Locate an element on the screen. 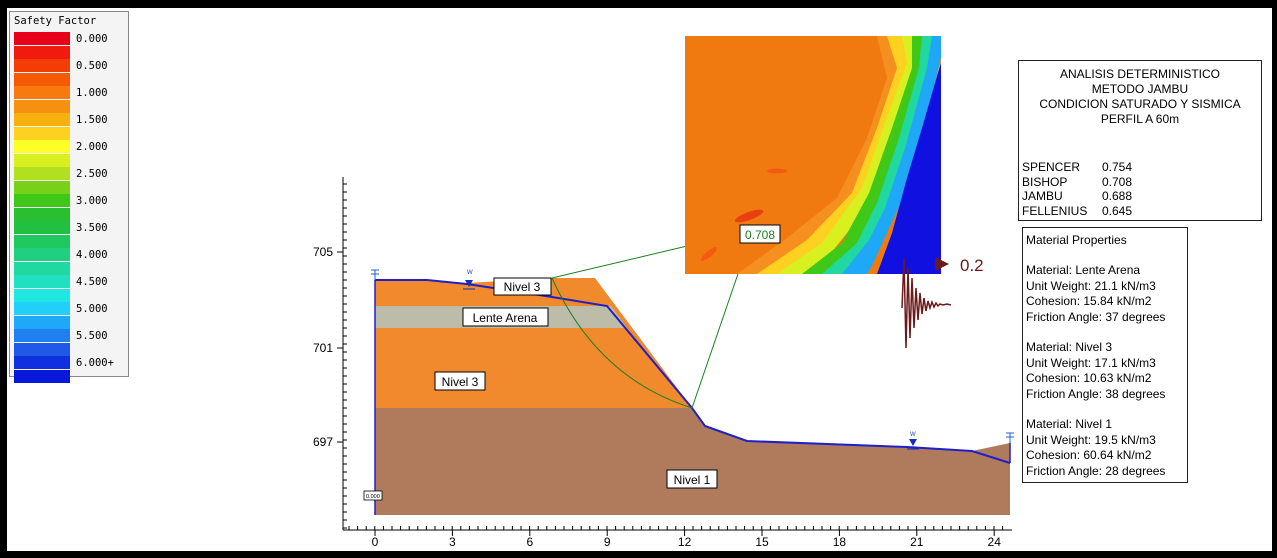  lente-arena-label: Lente Arena is located at coordinates (505, 318).